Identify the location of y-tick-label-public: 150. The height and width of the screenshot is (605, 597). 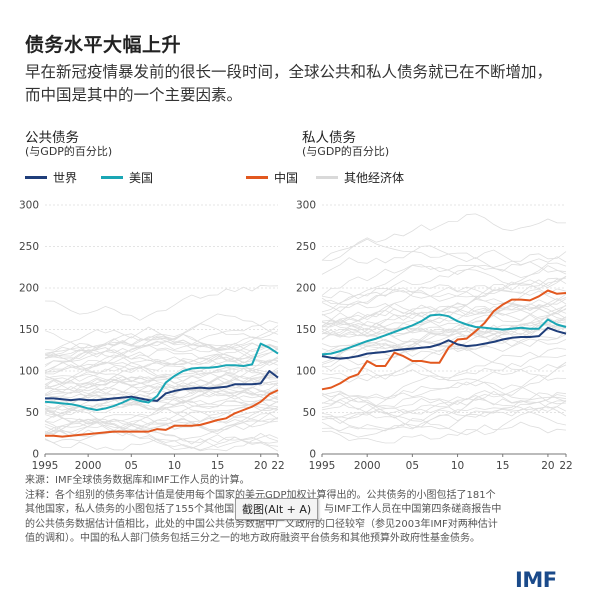
(29, 330).